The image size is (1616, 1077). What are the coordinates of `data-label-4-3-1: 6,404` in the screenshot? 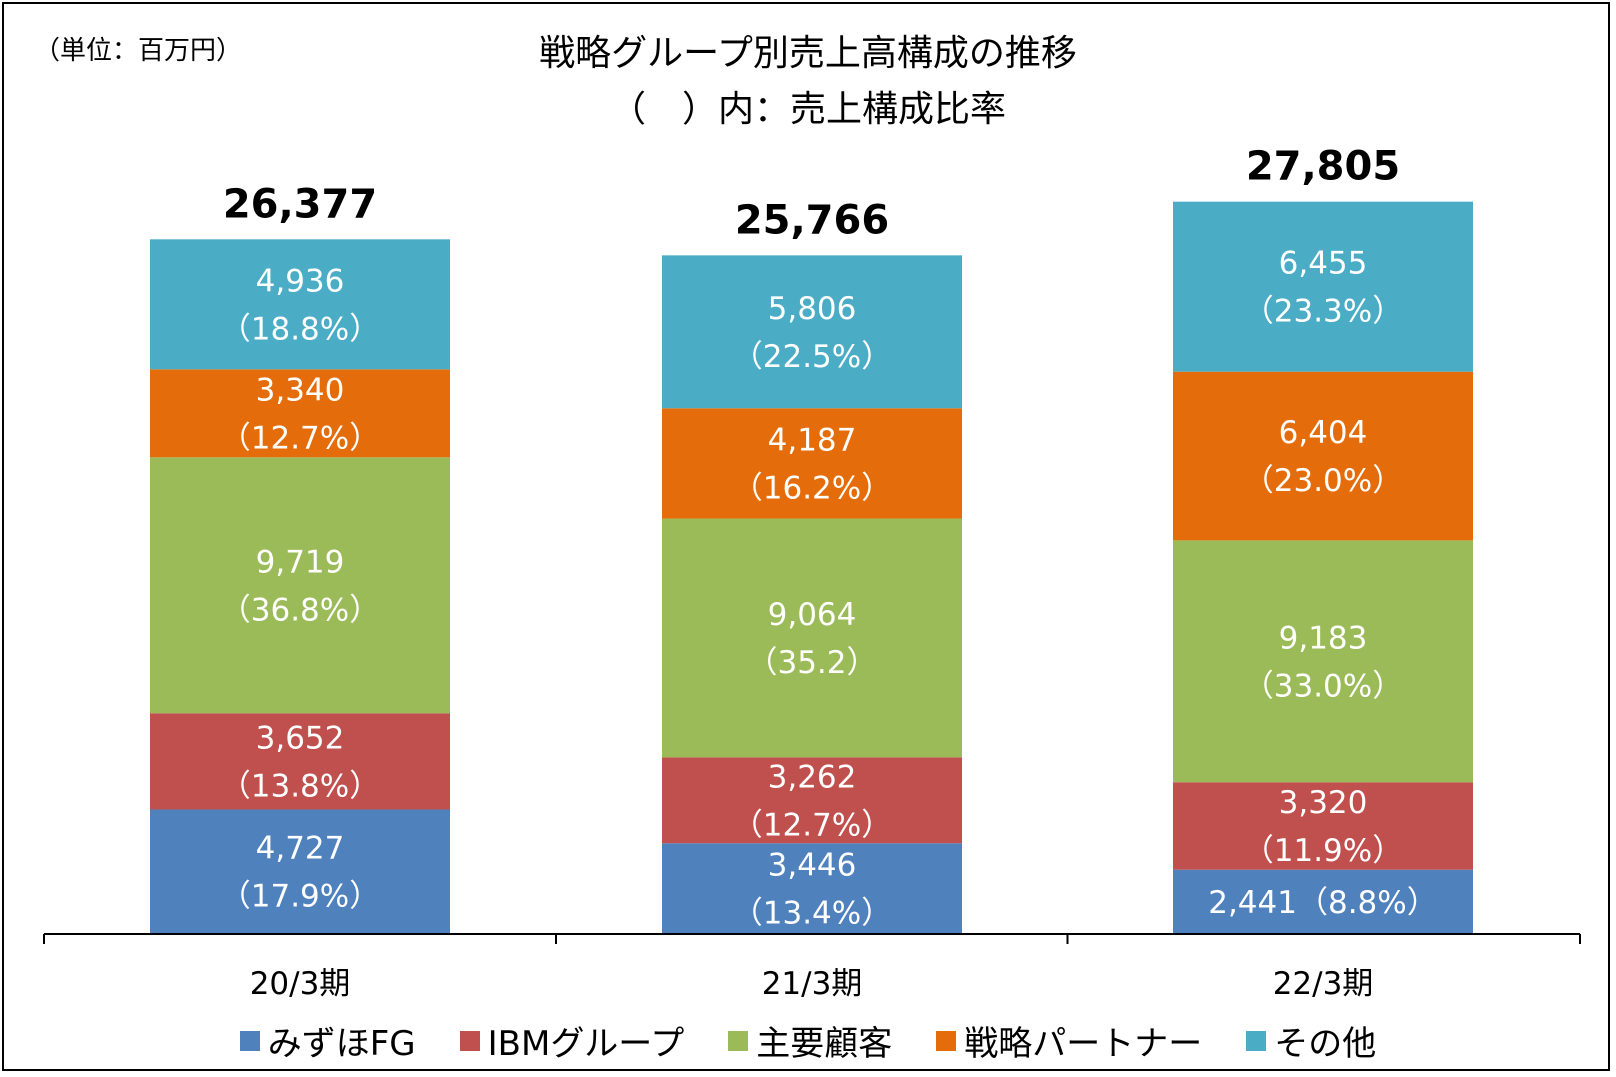 It's located at (1323, 433).